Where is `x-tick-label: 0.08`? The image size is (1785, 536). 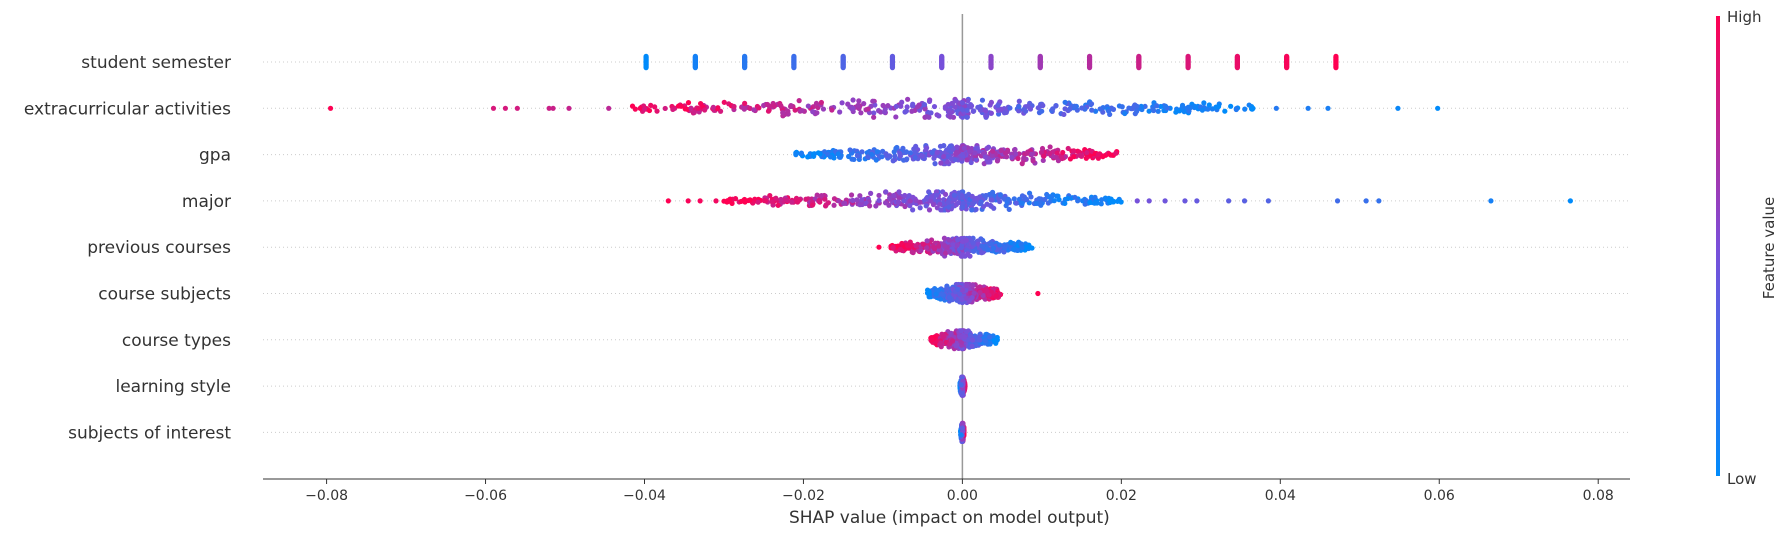
x-tick-label: 0.08 is located at coordinates (1598, 496).